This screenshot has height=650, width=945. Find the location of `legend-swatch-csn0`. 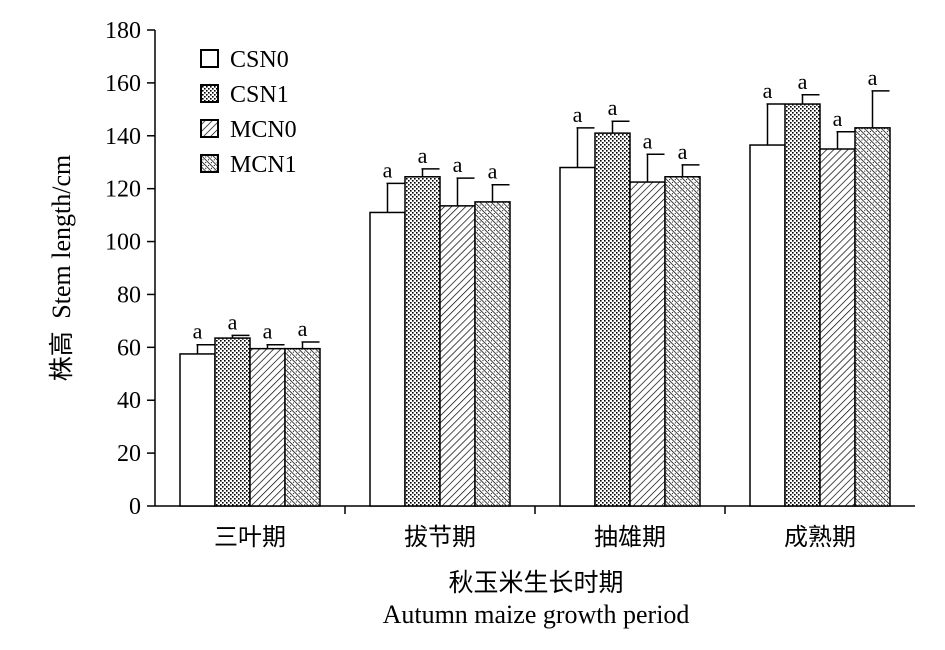

legend-swatch-csn0 is located at coordinates (209, 58).